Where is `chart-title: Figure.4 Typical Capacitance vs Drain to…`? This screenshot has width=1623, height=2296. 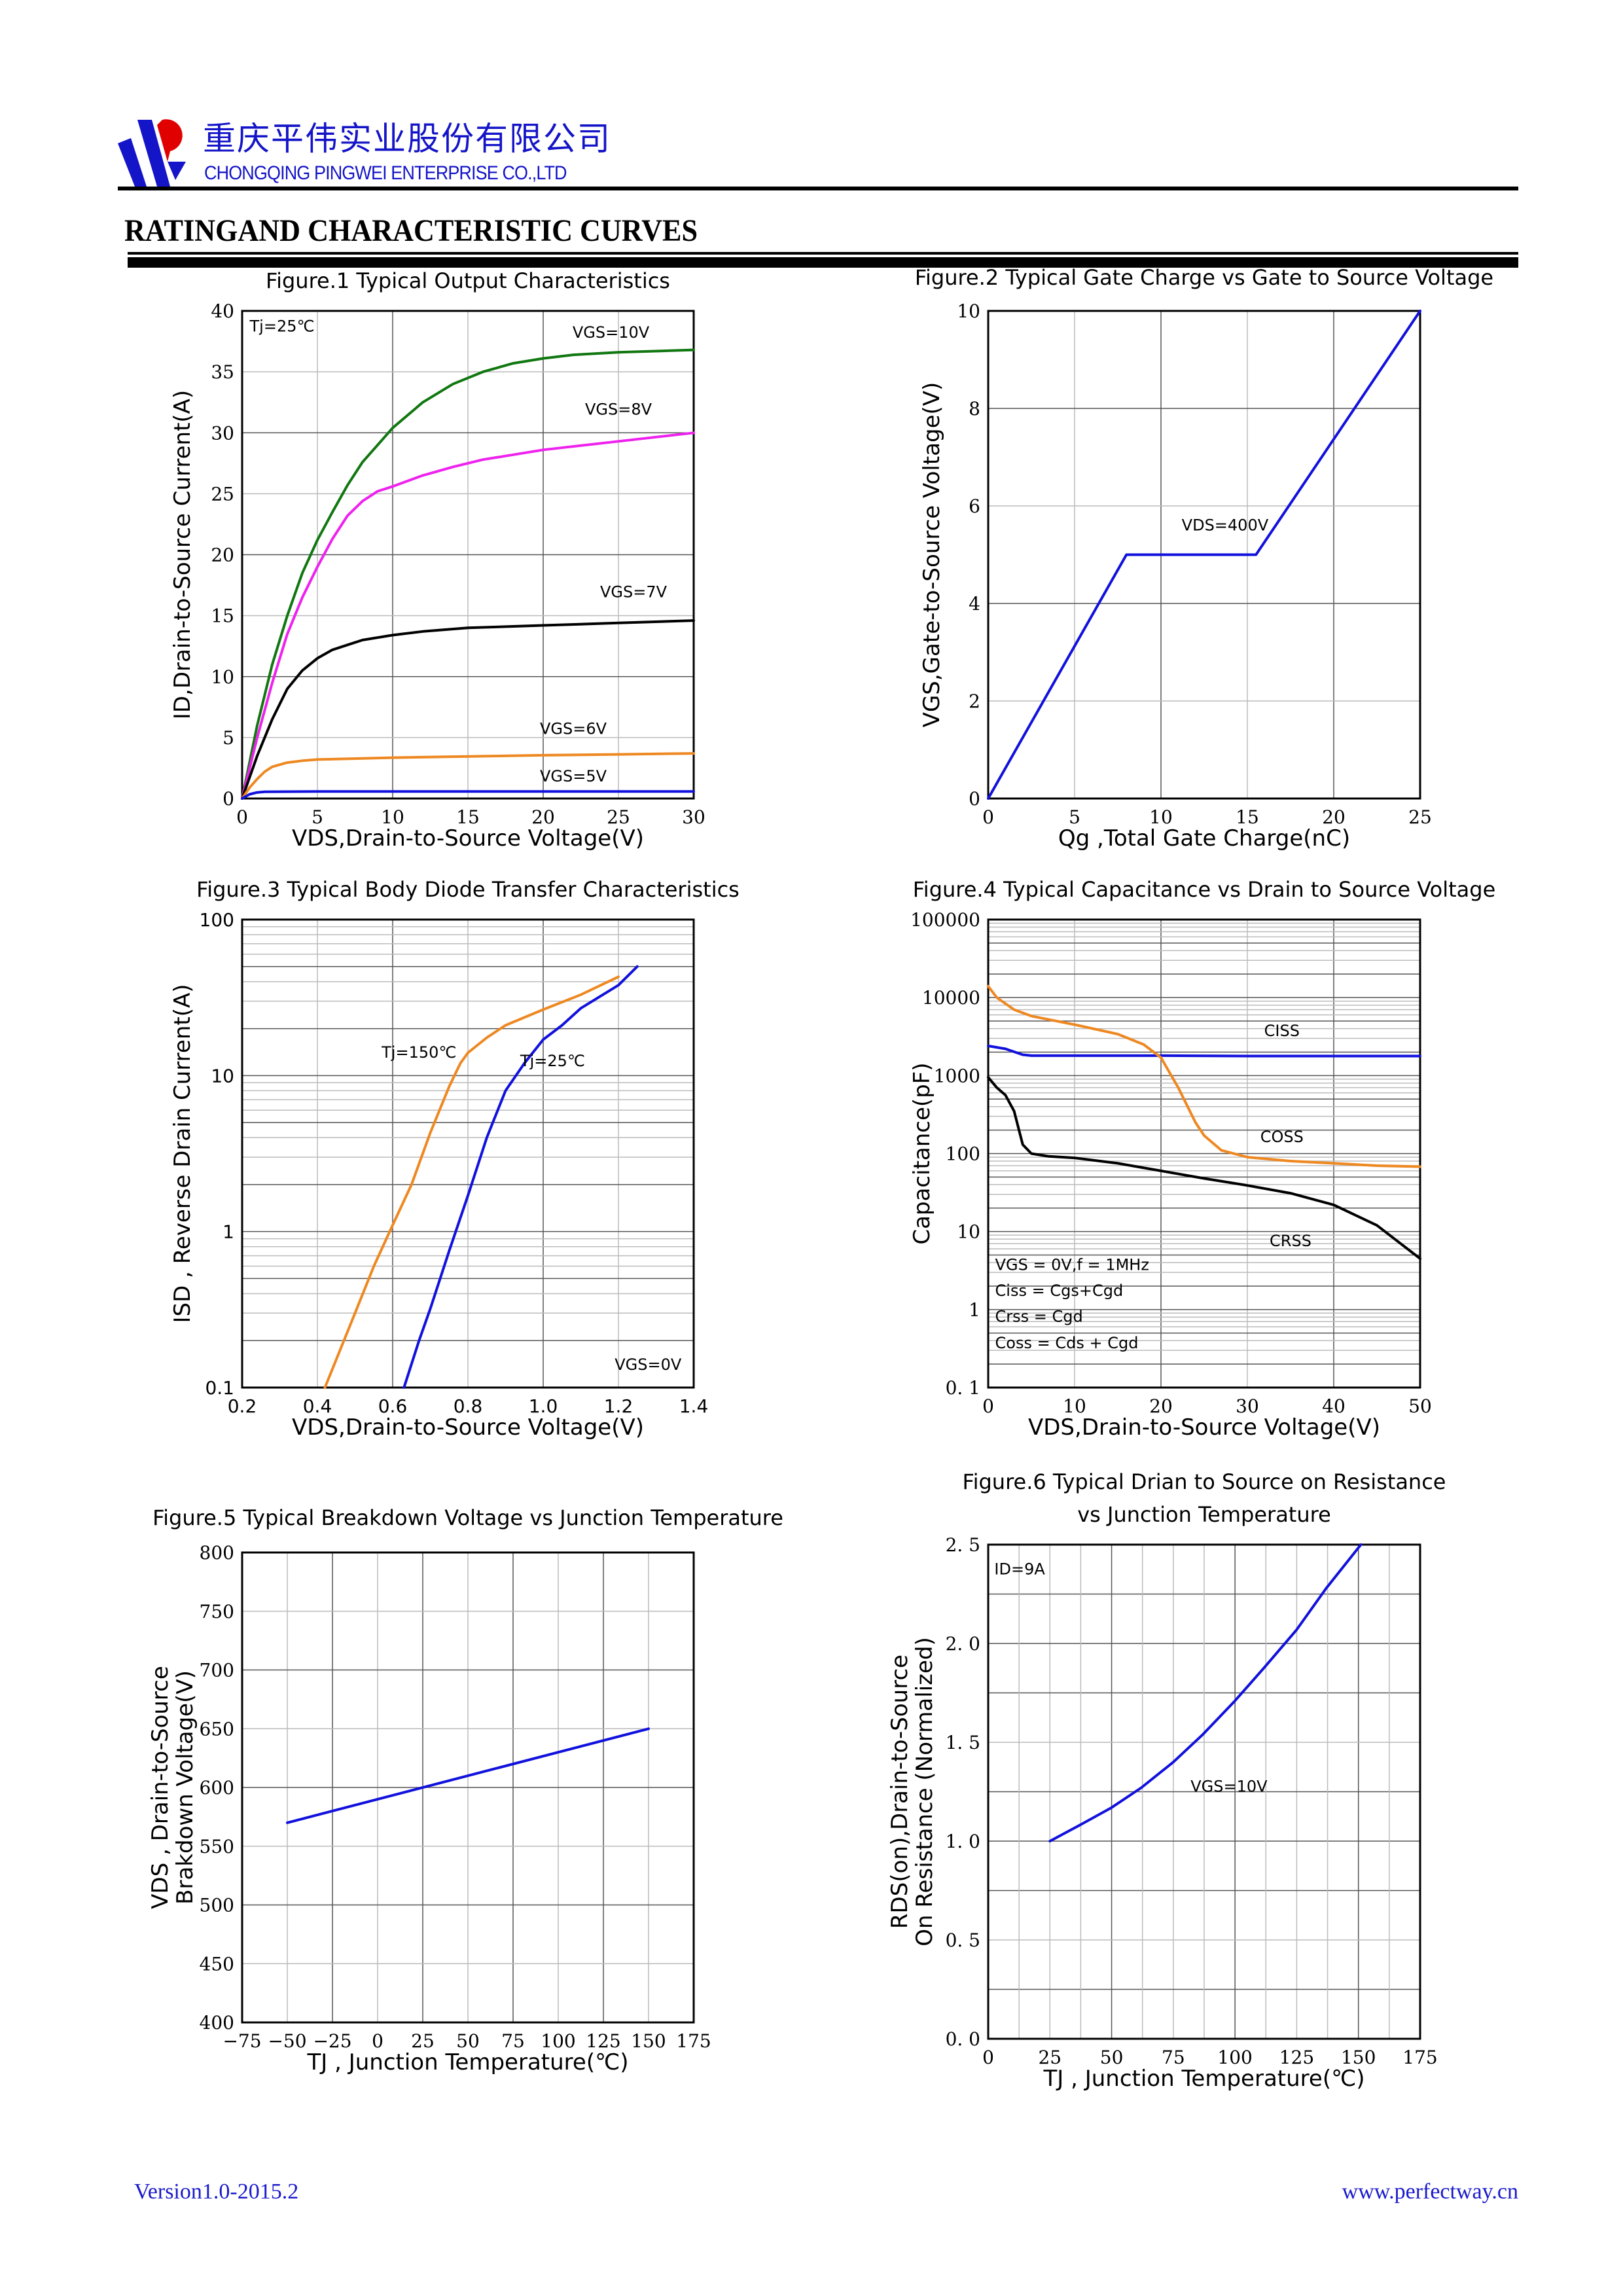 chart-title: Figure.4 Typical Capacitance vs Drain to… is located at coordinates (1205, 889).